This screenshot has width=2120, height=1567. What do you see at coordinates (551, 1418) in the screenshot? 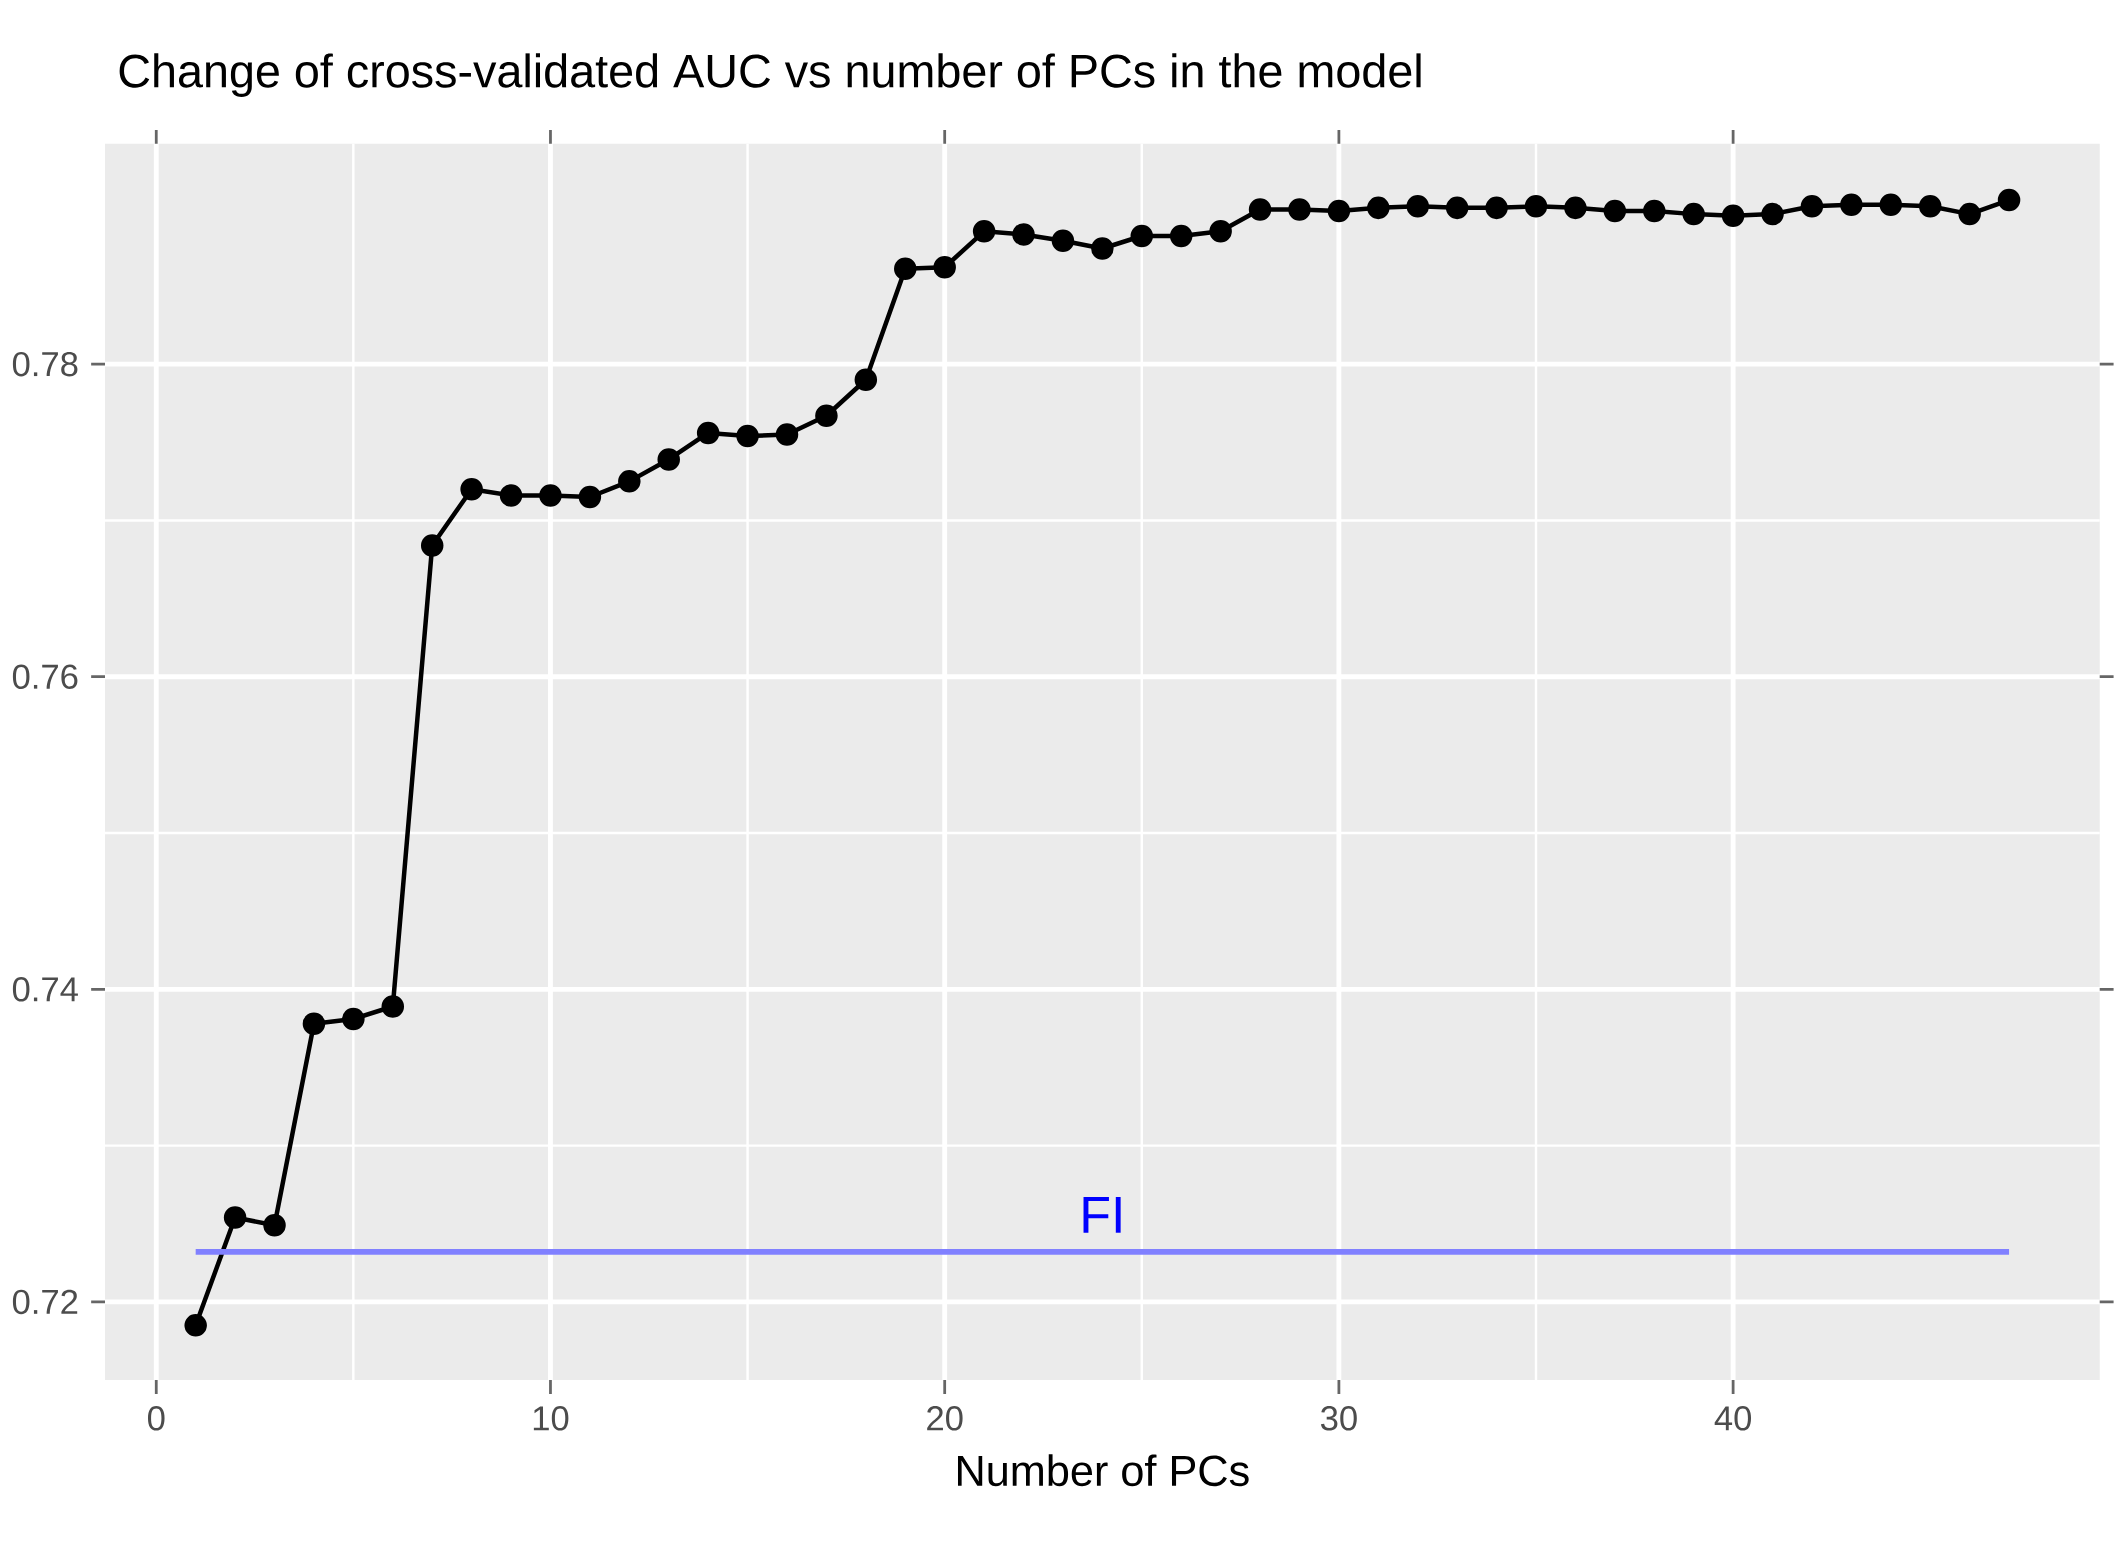
I see `x-tick-label: 10` at bounding box center [551, 1418].